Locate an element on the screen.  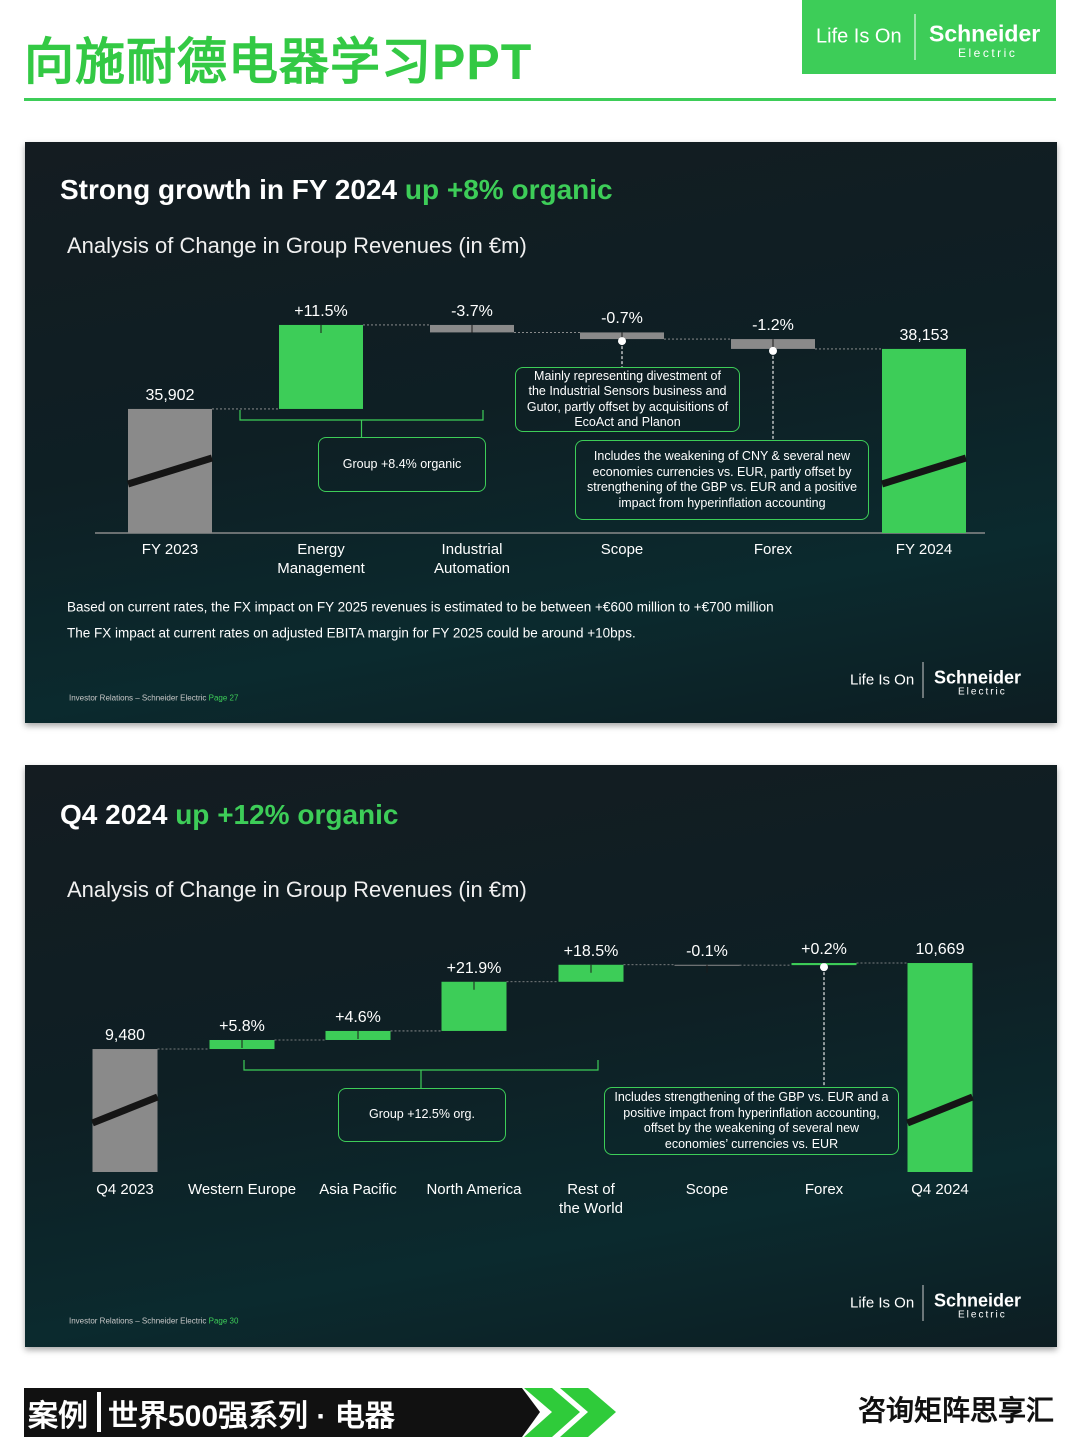
growth-label: +5.8% is located at coordinates (242, 1026).